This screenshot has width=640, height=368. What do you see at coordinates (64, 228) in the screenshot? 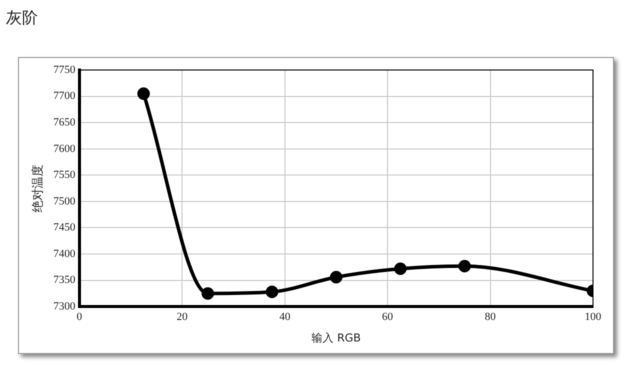
I see `y-tick-label: 7450` at bounding box center [64, 228].